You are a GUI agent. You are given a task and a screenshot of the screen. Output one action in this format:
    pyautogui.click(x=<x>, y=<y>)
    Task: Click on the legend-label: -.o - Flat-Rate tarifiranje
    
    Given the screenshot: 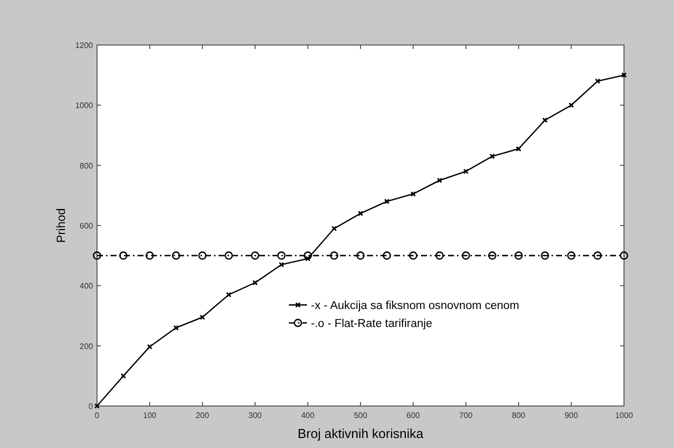 What is the action you would take?
    pyautogui.click(x=371, y=324)
    